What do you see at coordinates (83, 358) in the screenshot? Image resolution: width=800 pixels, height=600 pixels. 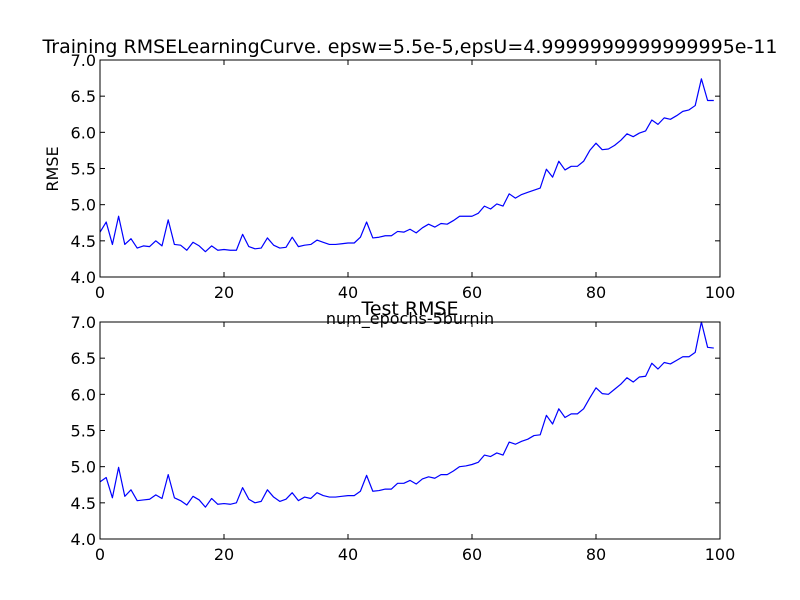 I see `test-y-tick-label: 6.5` at bounding box center [83, 358].